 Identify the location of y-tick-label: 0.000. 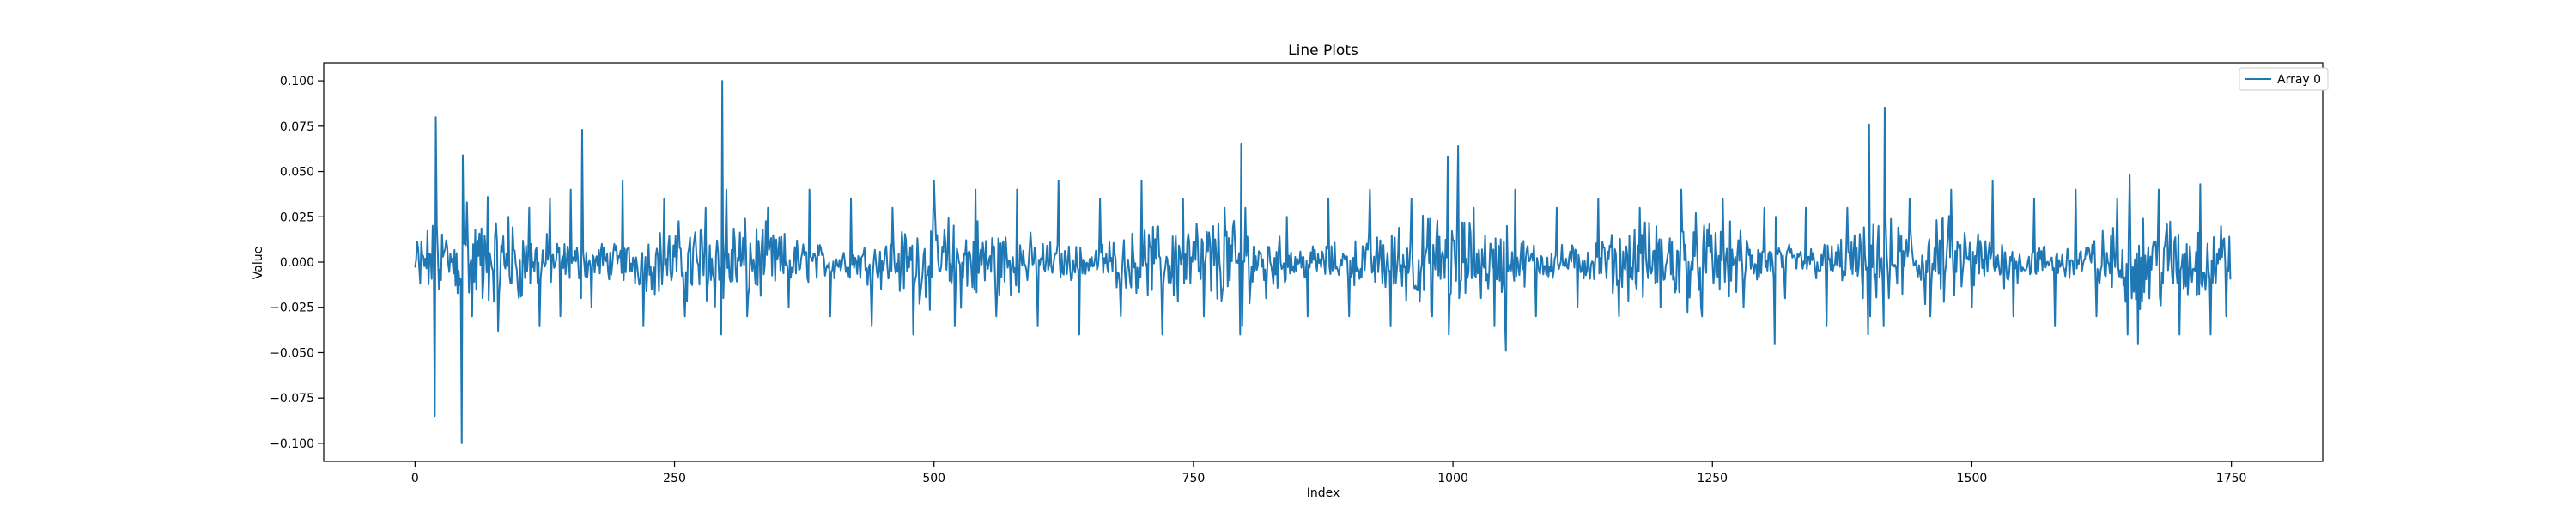
(297, 263).